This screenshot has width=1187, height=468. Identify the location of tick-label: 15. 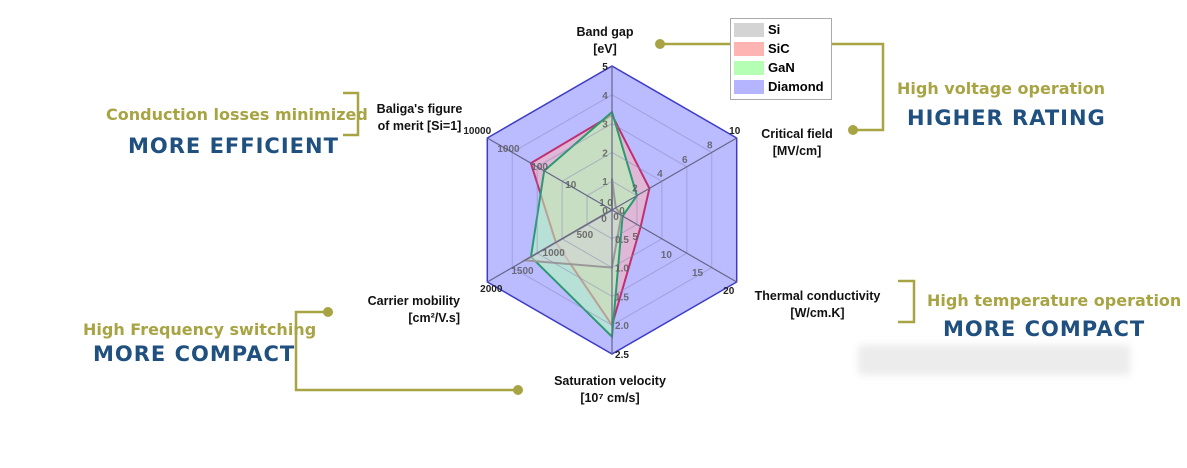
(698, 273).